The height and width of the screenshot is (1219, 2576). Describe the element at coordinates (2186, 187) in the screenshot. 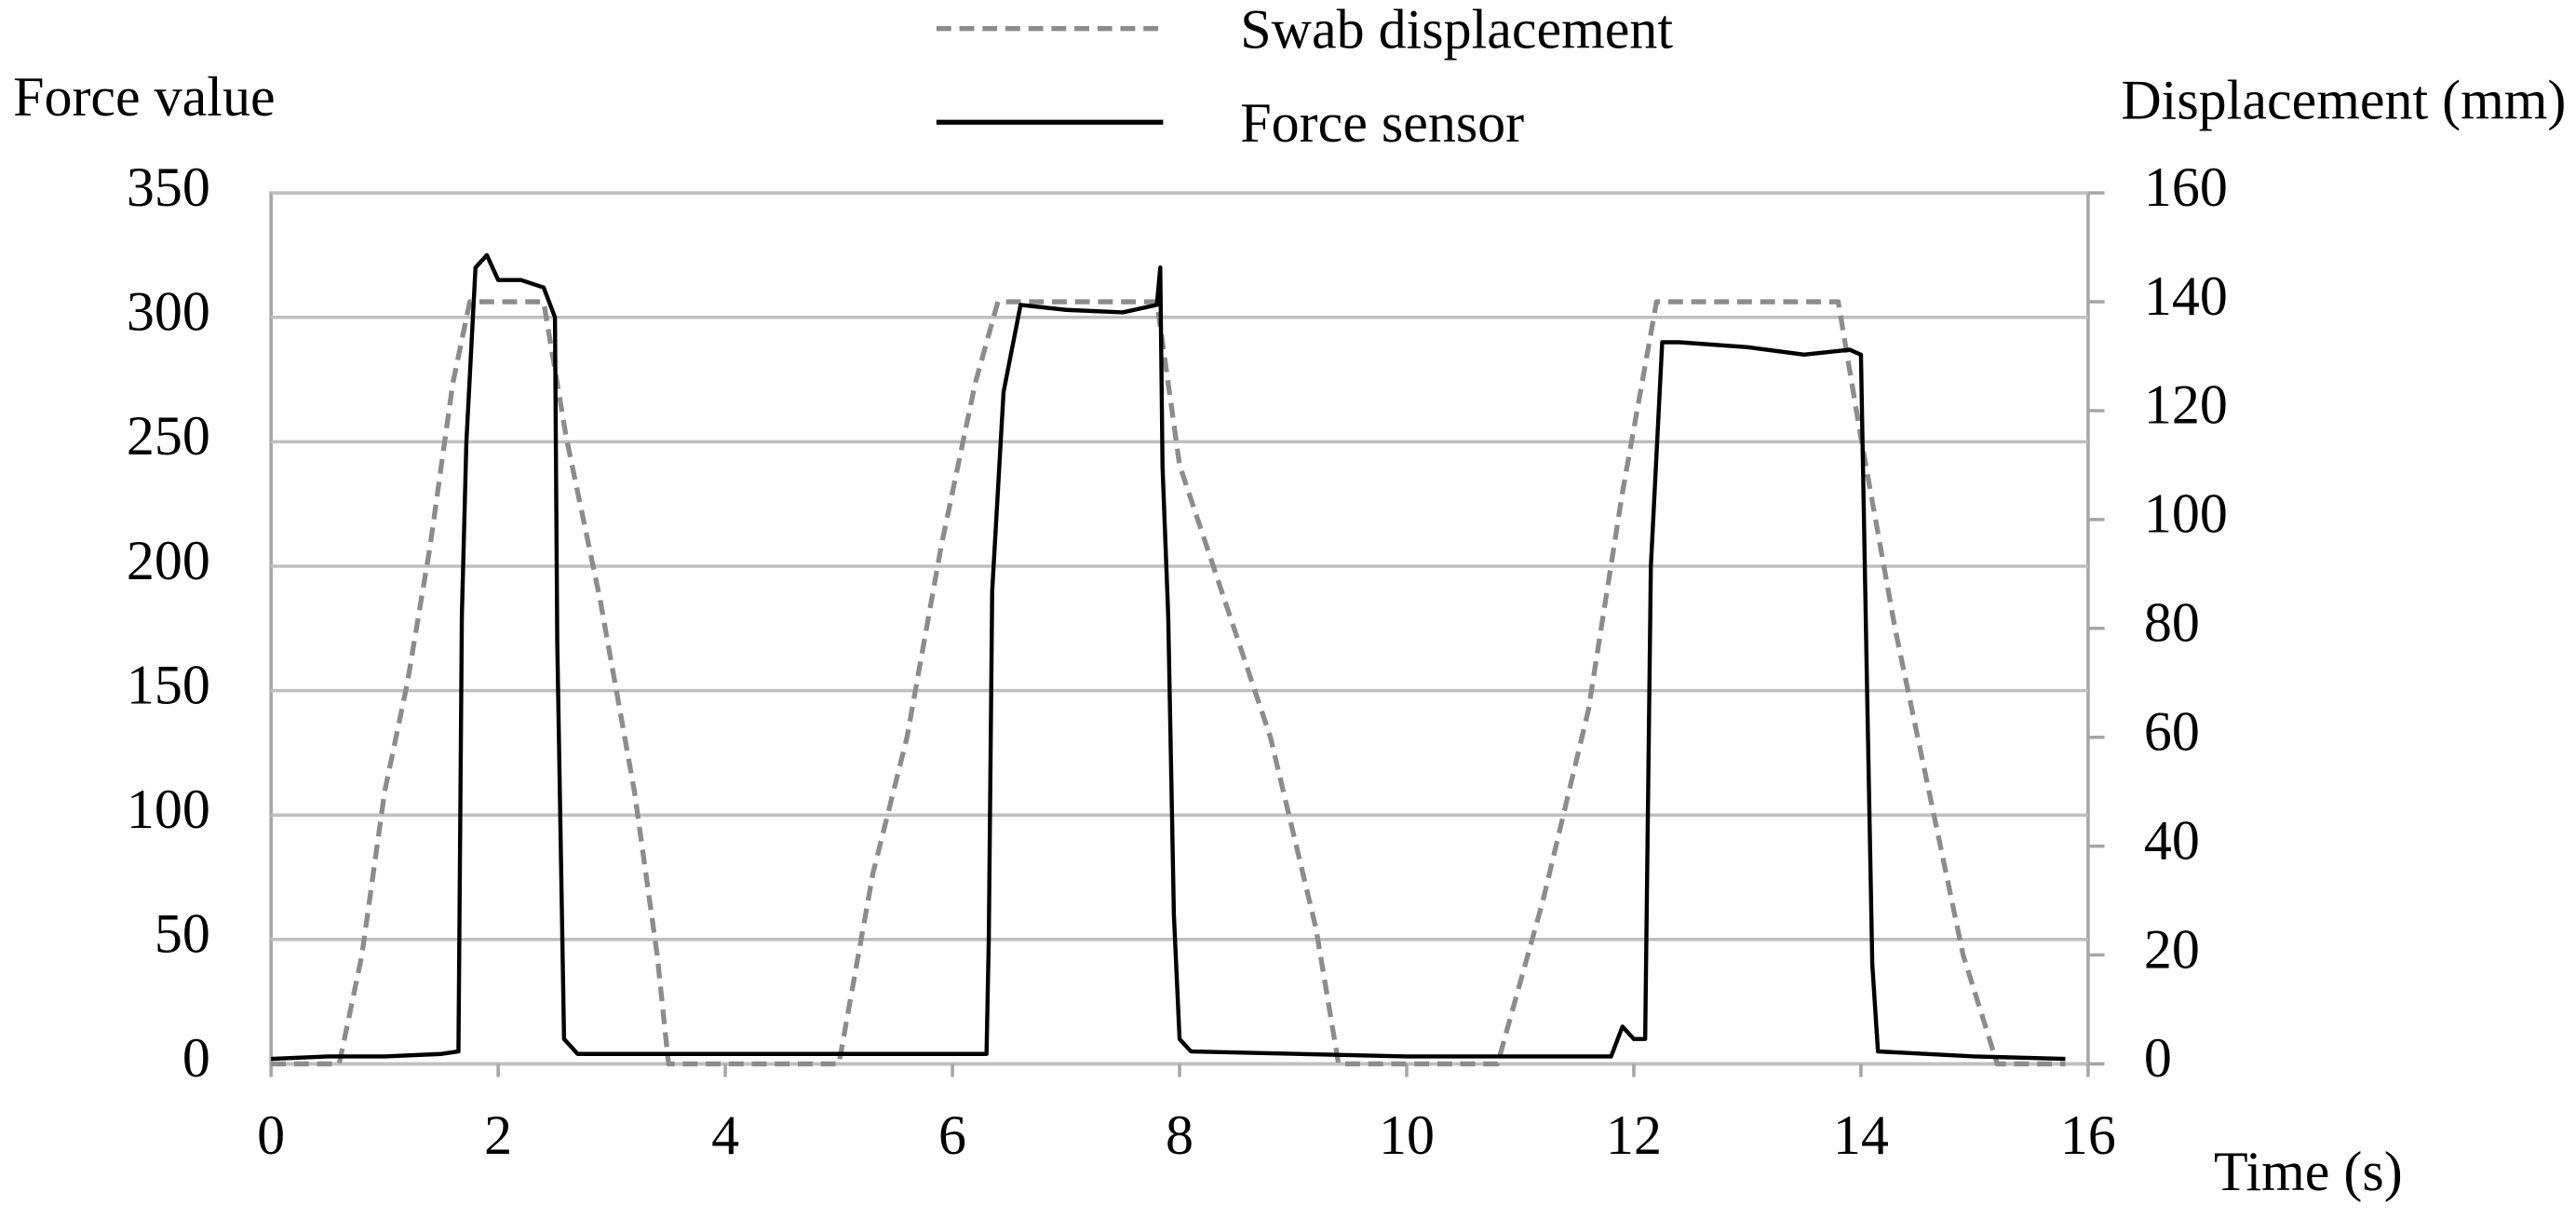

I see `y2-tick-label: 160` at that location.